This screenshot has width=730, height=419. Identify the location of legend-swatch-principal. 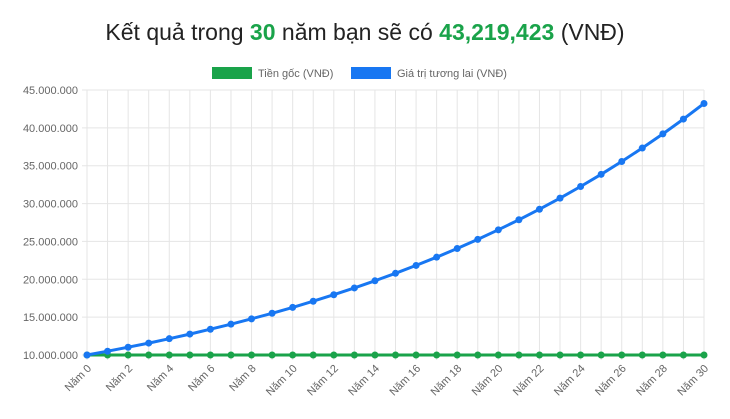
(232, 73).